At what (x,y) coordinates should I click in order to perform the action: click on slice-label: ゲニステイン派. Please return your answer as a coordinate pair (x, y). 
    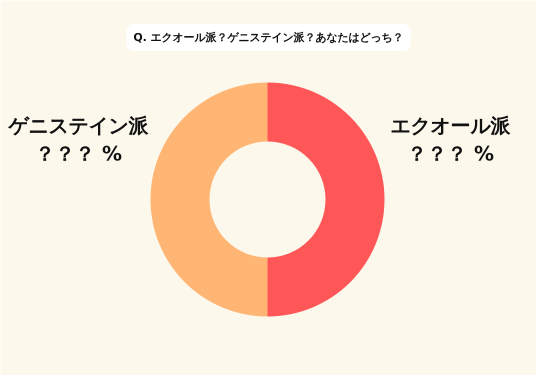
    Looking at the image, I should click on (79, 126).